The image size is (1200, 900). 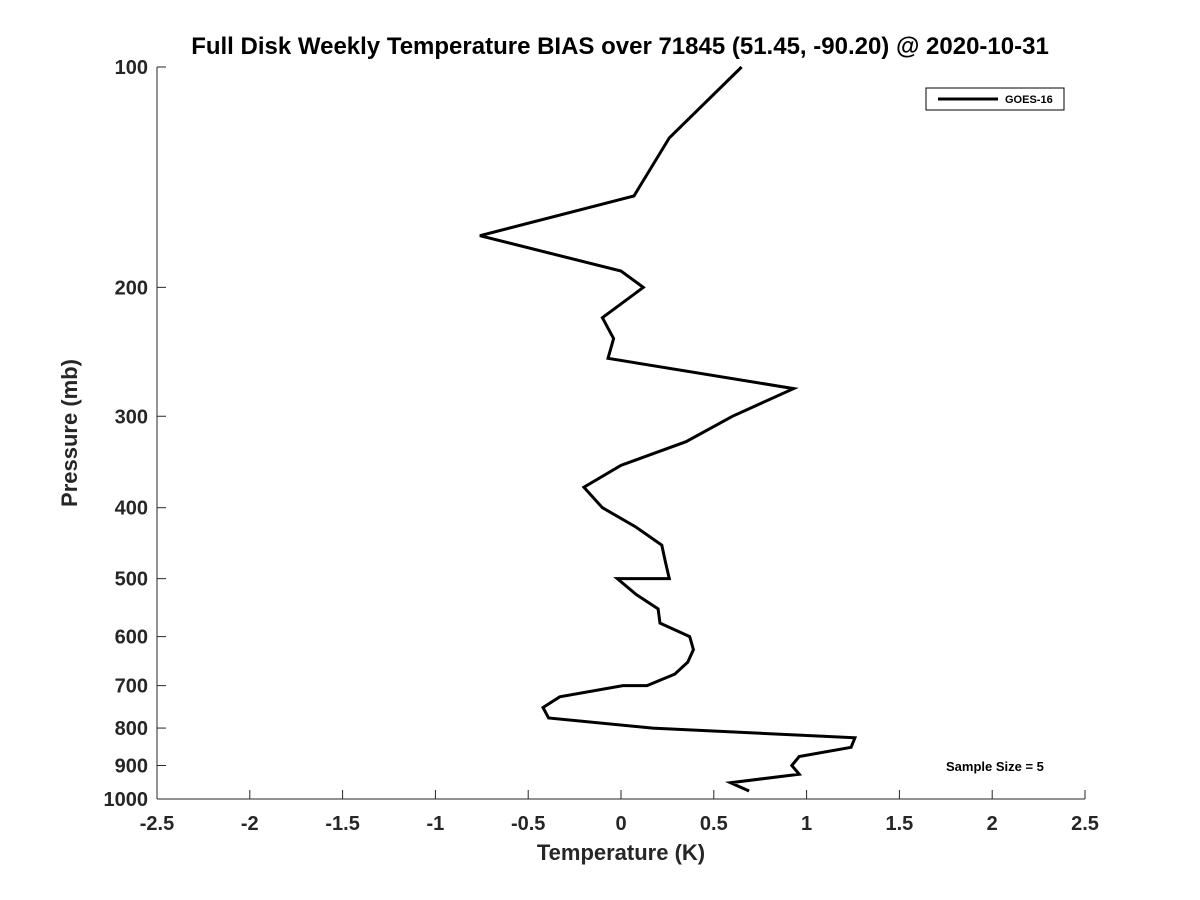 I want to click on x-tick-label: -1.5, so click(x=342, y=824).